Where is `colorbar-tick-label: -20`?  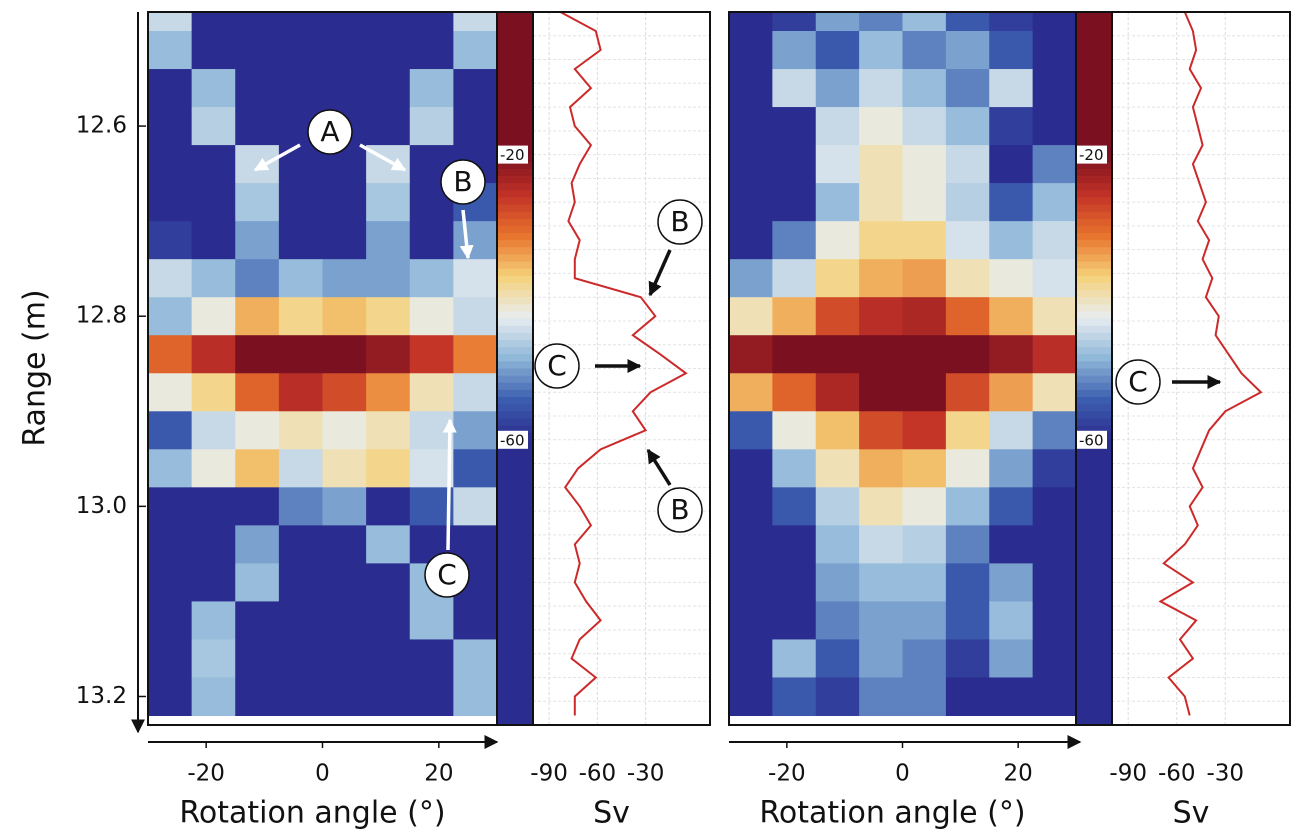 colorbar-tick-label: -20 is located at coordinates (1091, 155).